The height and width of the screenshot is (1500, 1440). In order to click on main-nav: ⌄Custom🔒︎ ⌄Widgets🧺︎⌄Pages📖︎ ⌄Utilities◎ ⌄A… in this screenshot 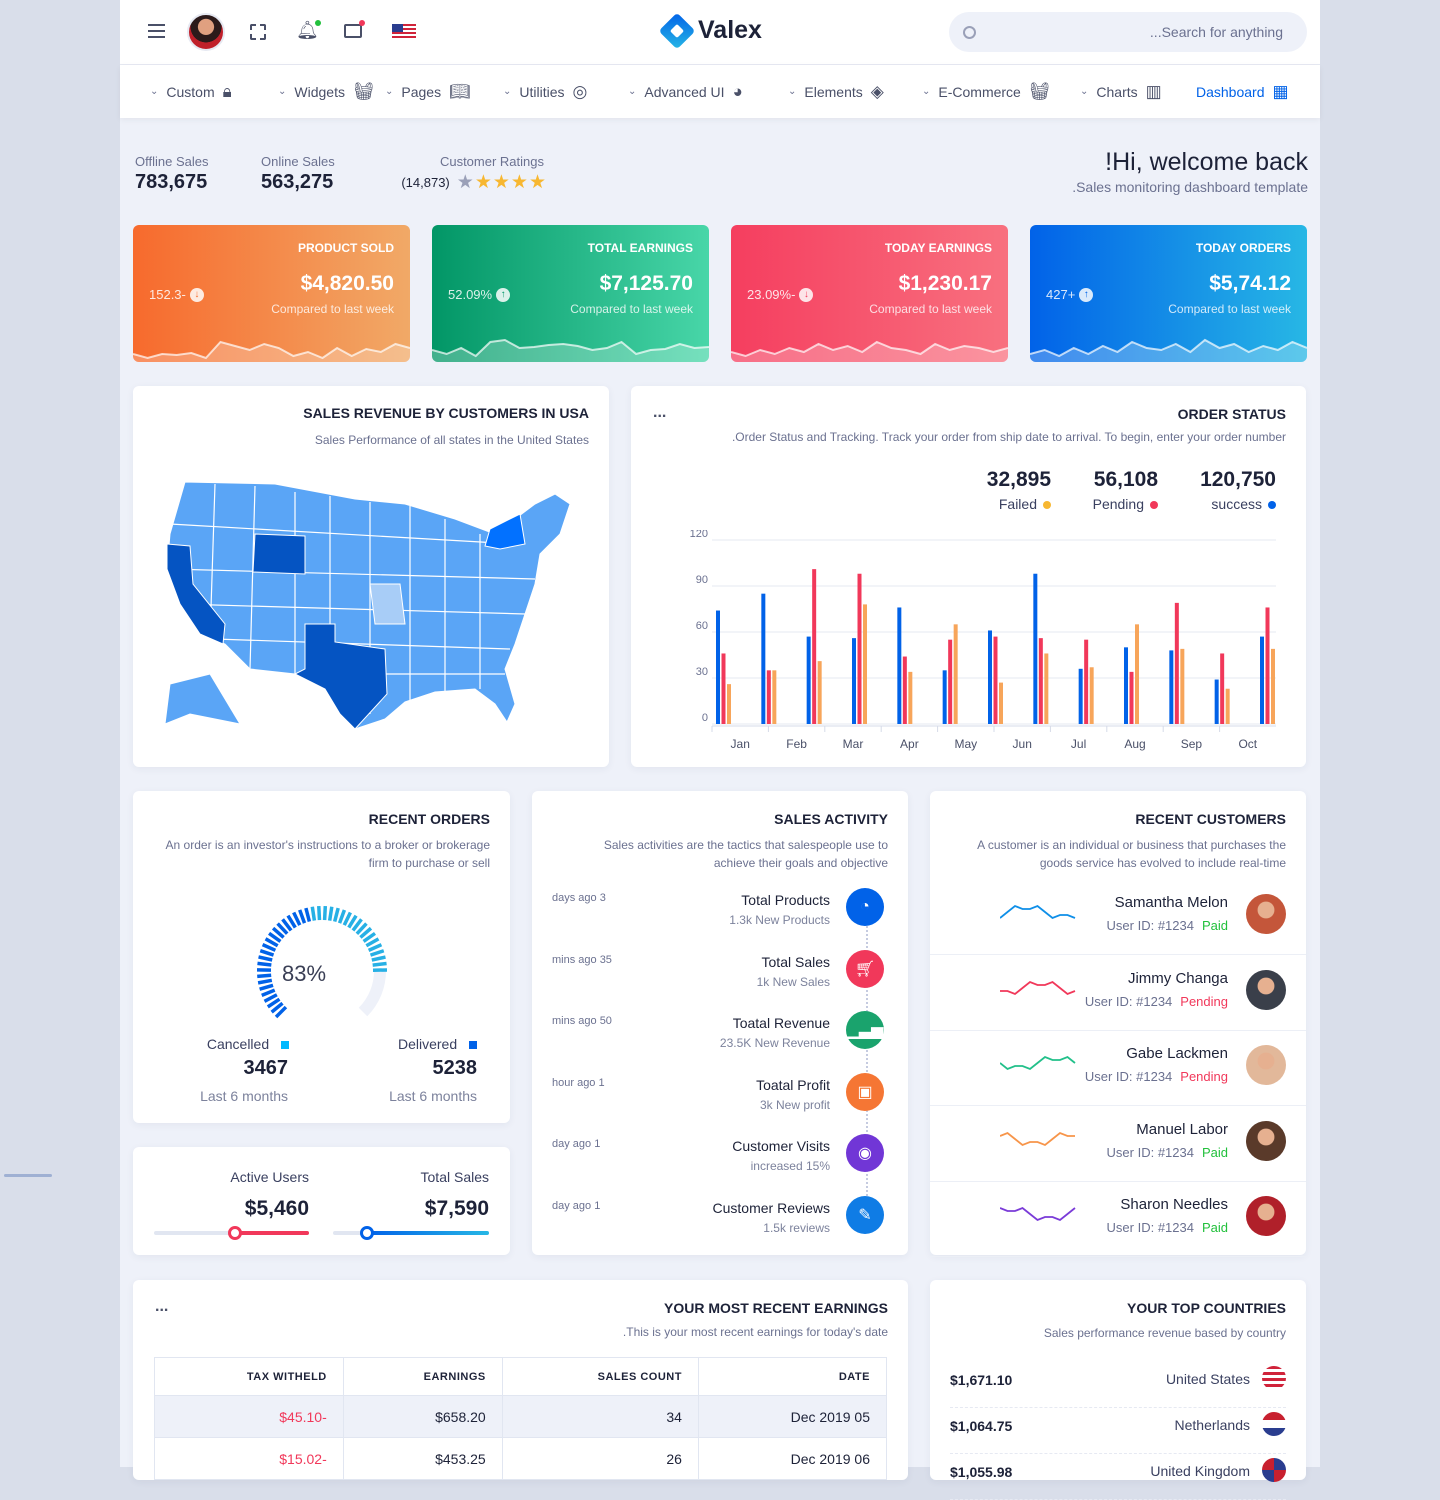, I will do `click(720, 91)`.